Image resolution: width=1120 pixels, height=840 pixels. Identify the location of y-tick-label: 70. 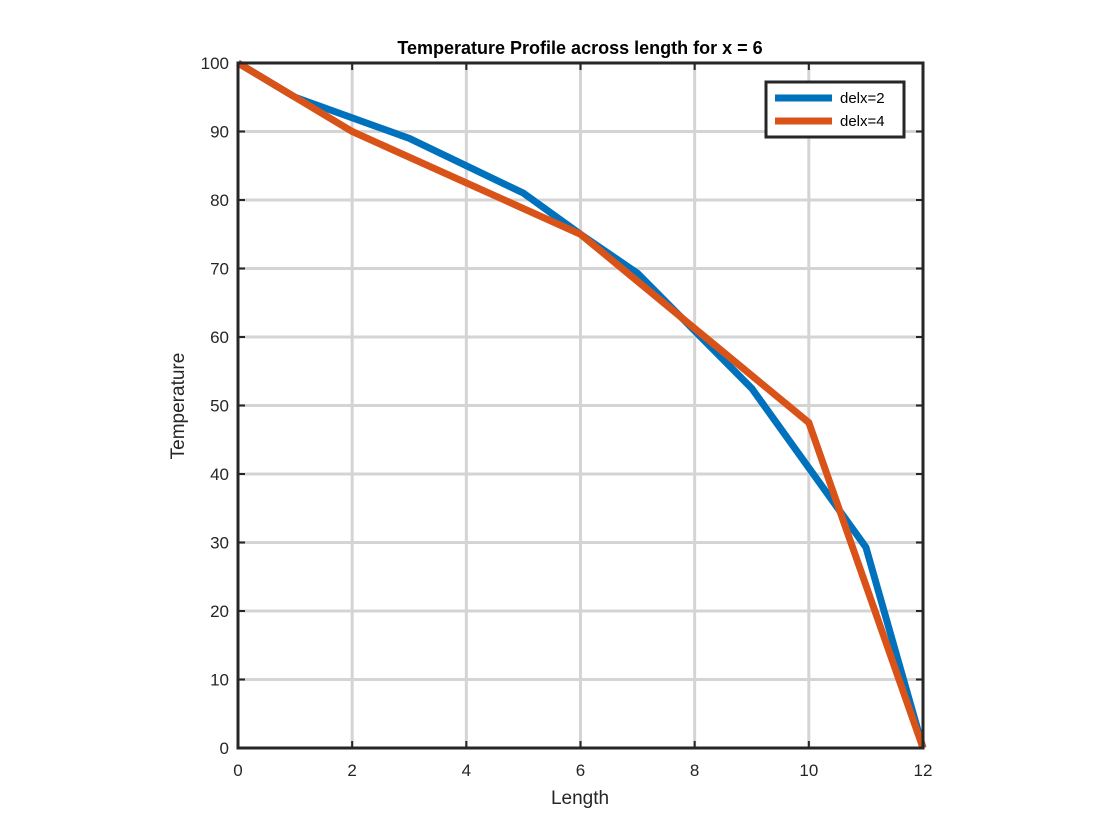
(219, 269).